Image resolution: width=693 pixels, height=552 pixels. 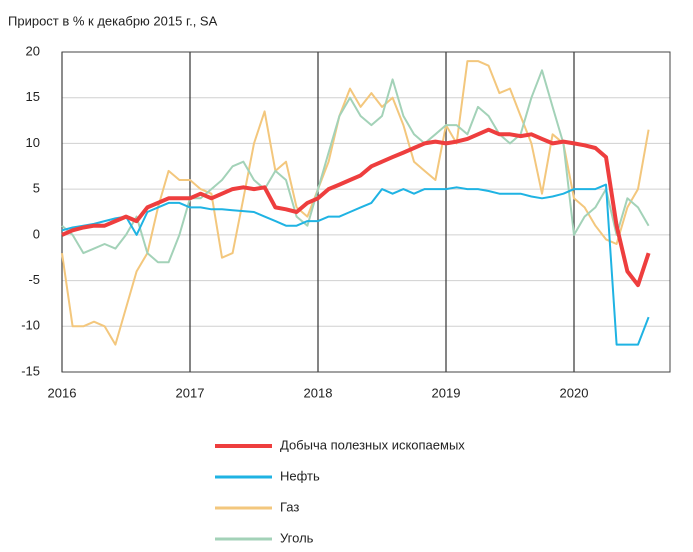 What do you see at coordinates (62, 392) in the screenshot?
I see `x-tick-label: 2016` at bounding box center [62, 392].